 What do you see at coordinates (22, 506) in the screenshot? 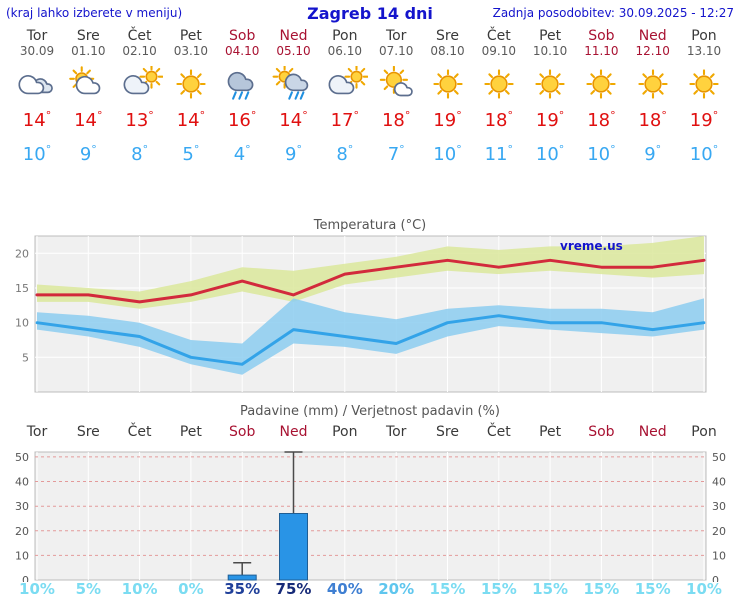
I see `svg-text: 30` at bounding box center [22, 506].